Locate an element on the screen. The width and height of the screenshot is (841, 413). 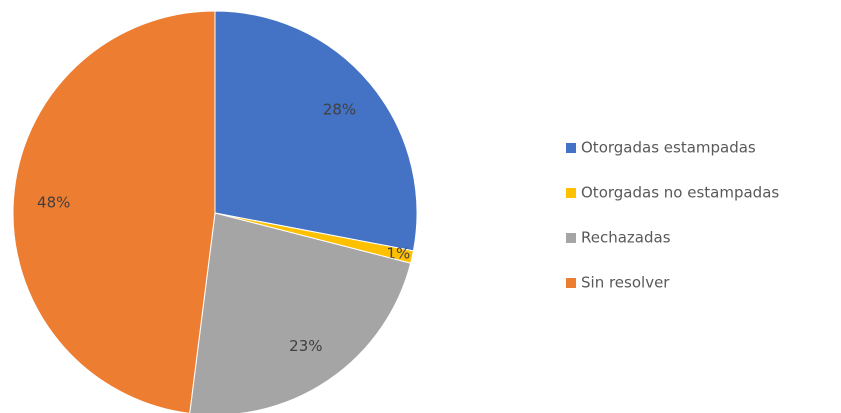
slice-label: 28% is located at coordinates (339, 109).